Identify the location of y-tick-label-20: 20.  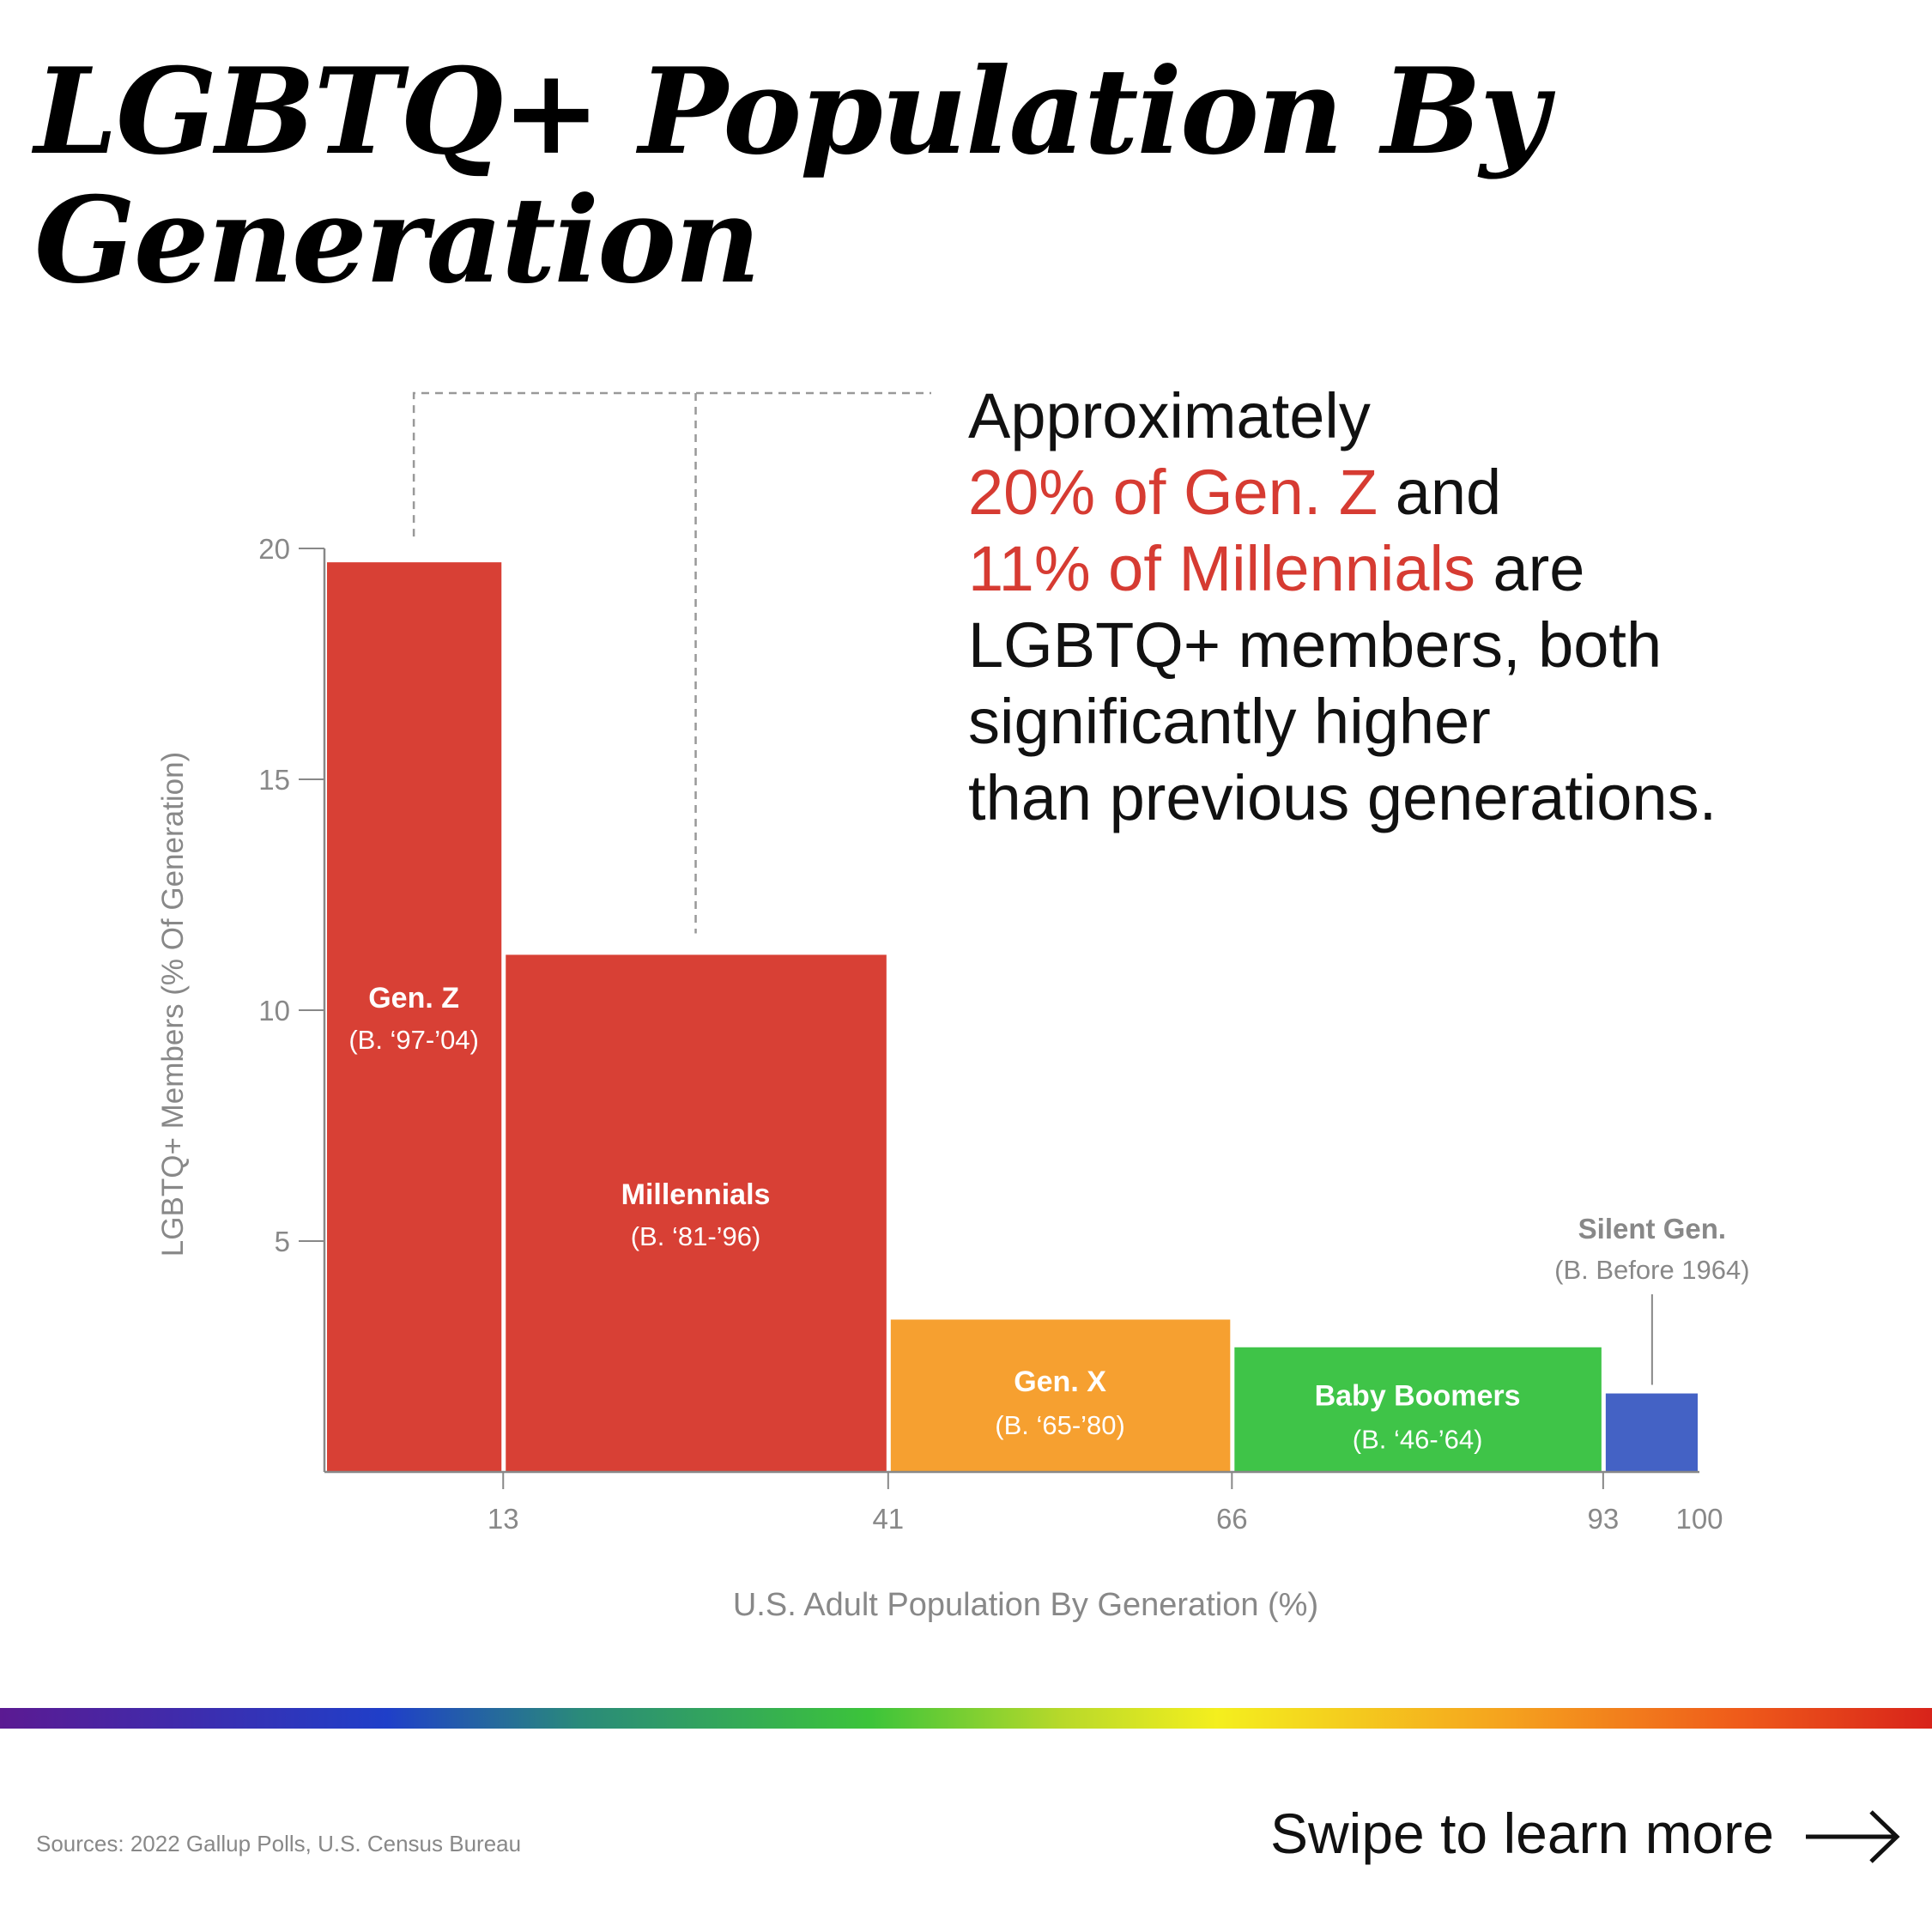
(274, 549).